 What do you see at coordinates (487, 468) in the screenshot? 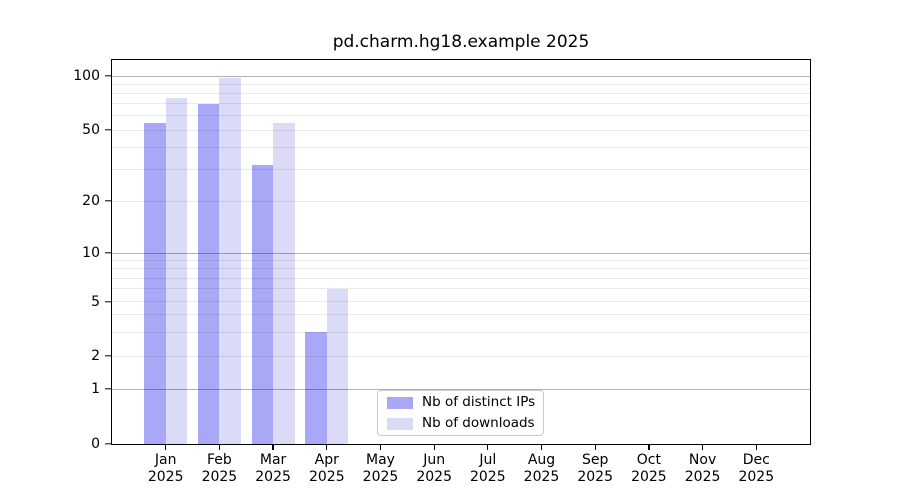
I see `x-tick-label-jul: Jul 2025` at bounding box center [487, 468].